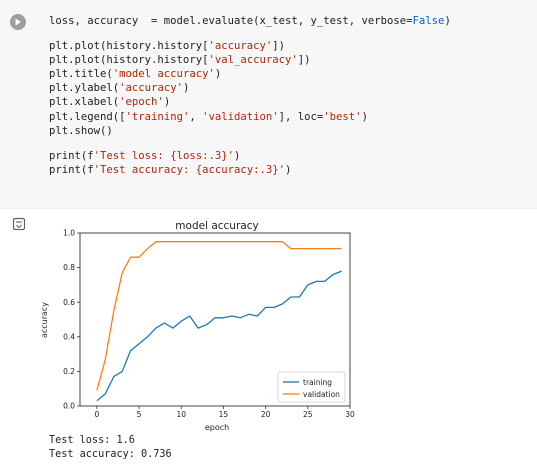 The width and height of the screenshot is (537, 464). Describe the element at coordinates (69, 233) in the screenshot. I see `y-tick-label: 1.0` at that location.